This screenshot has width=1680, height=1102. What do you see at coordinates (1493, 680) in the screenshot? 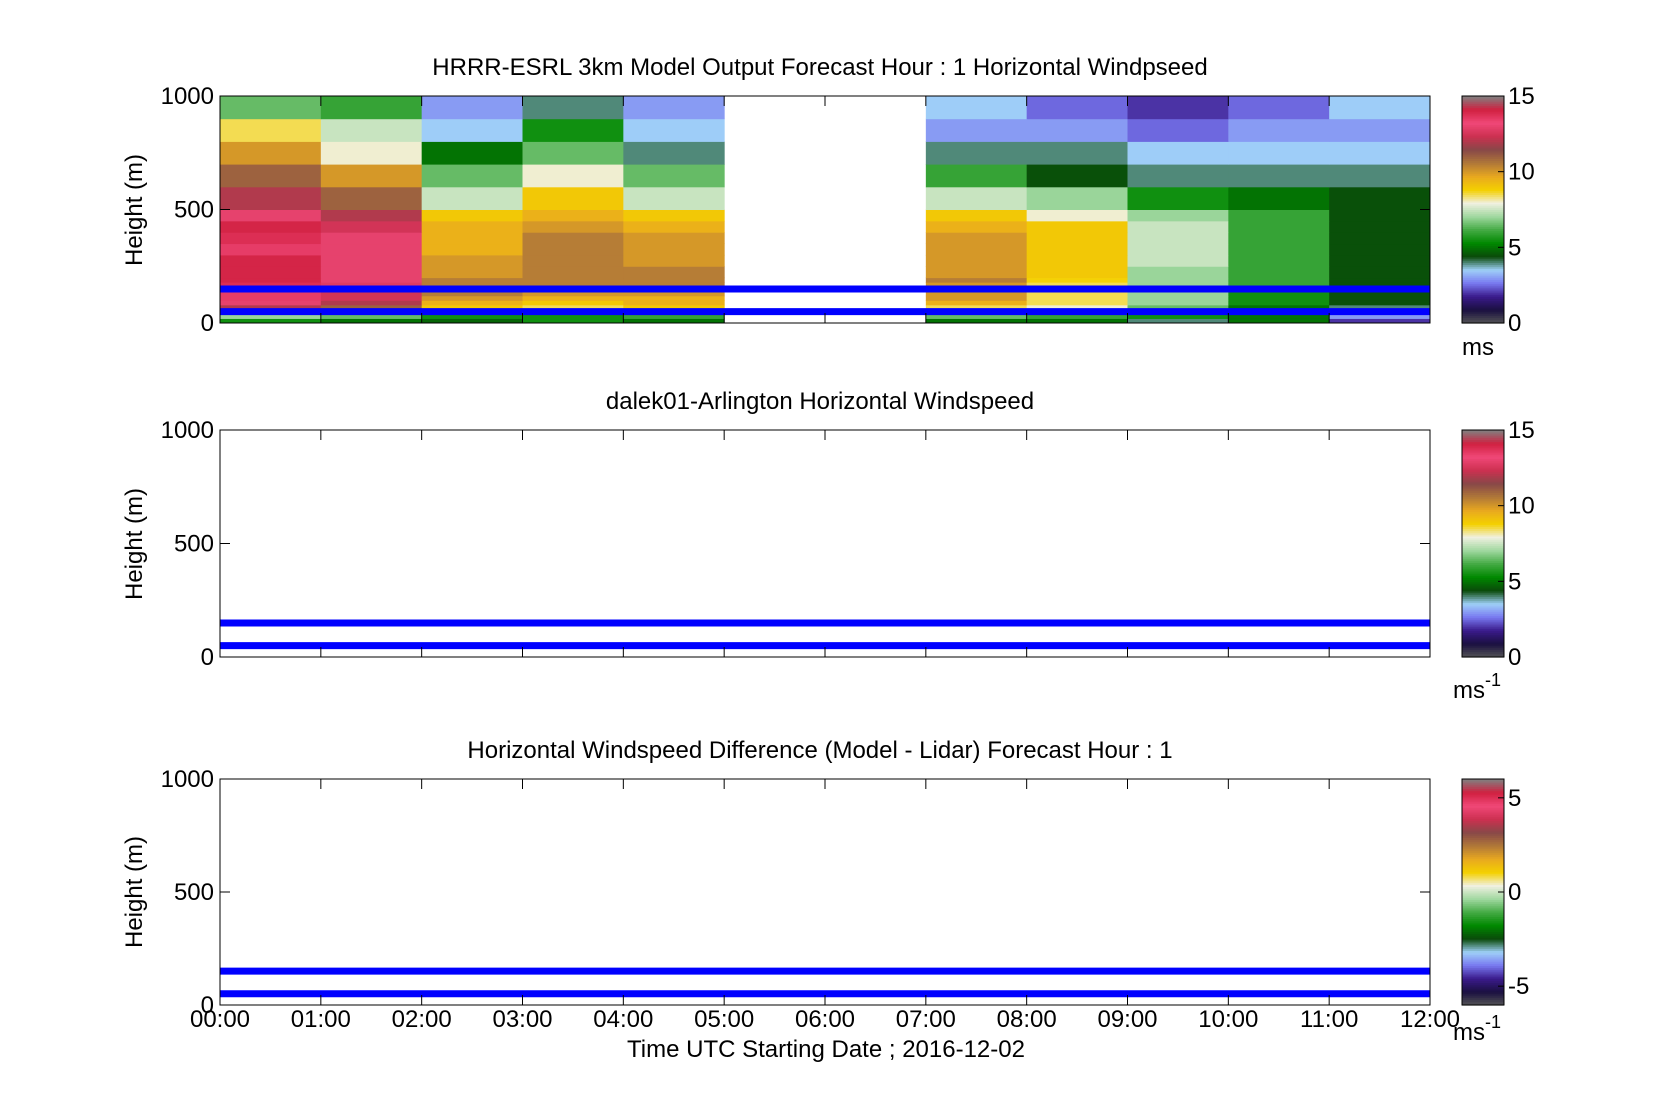
I see `colorbar-unit-exponent: -1` at bounding box center [1493, 680].